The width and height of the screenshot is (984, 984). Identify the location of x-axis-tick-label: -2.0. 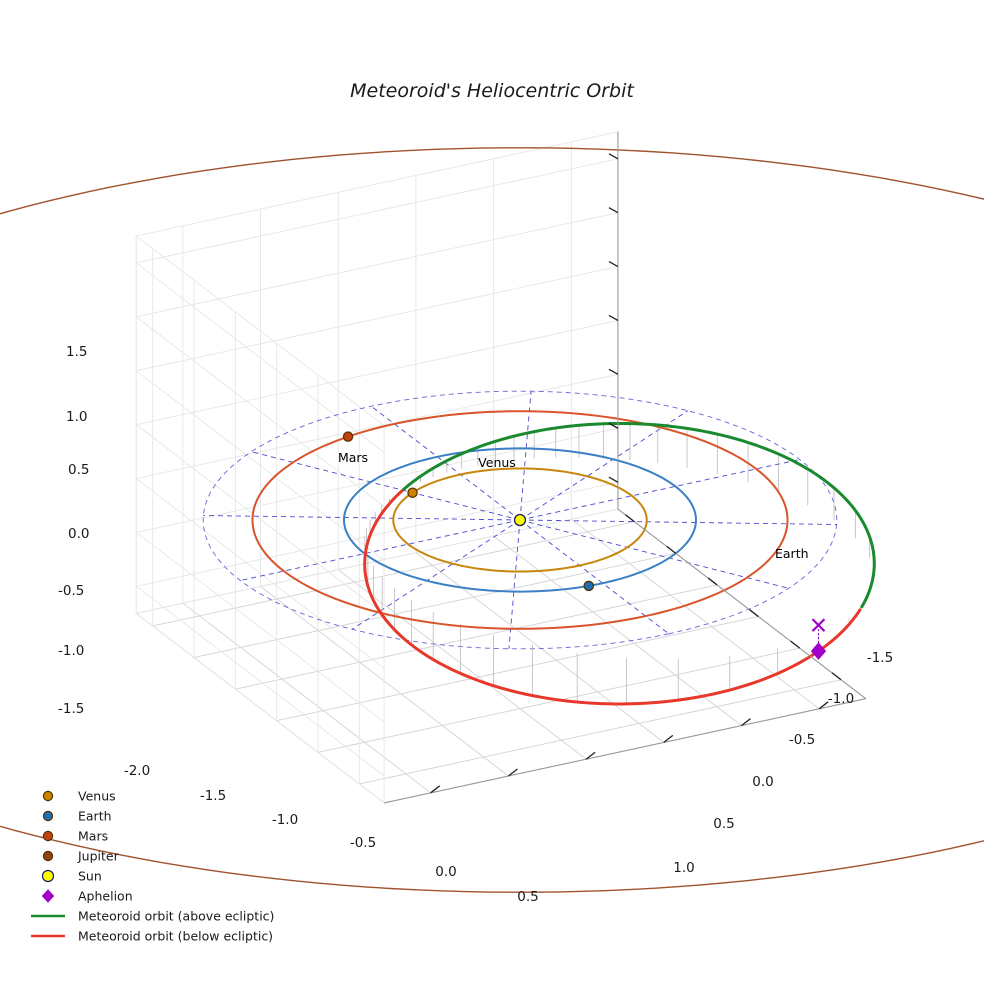
(137, 771).